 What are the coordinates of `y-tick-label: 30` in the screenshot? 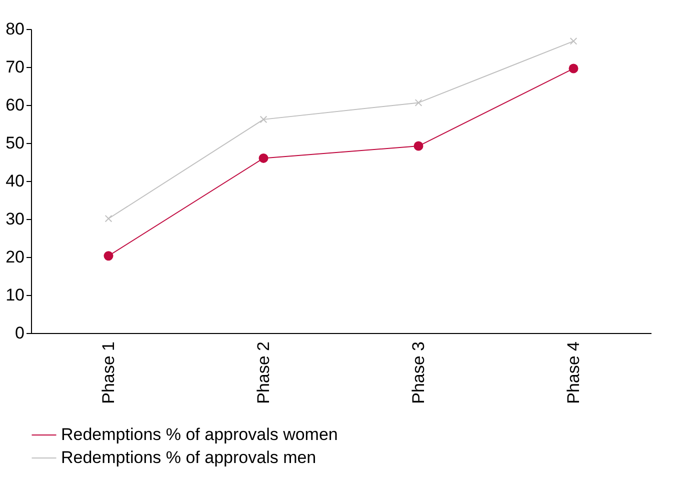 It's located at (15, 219).